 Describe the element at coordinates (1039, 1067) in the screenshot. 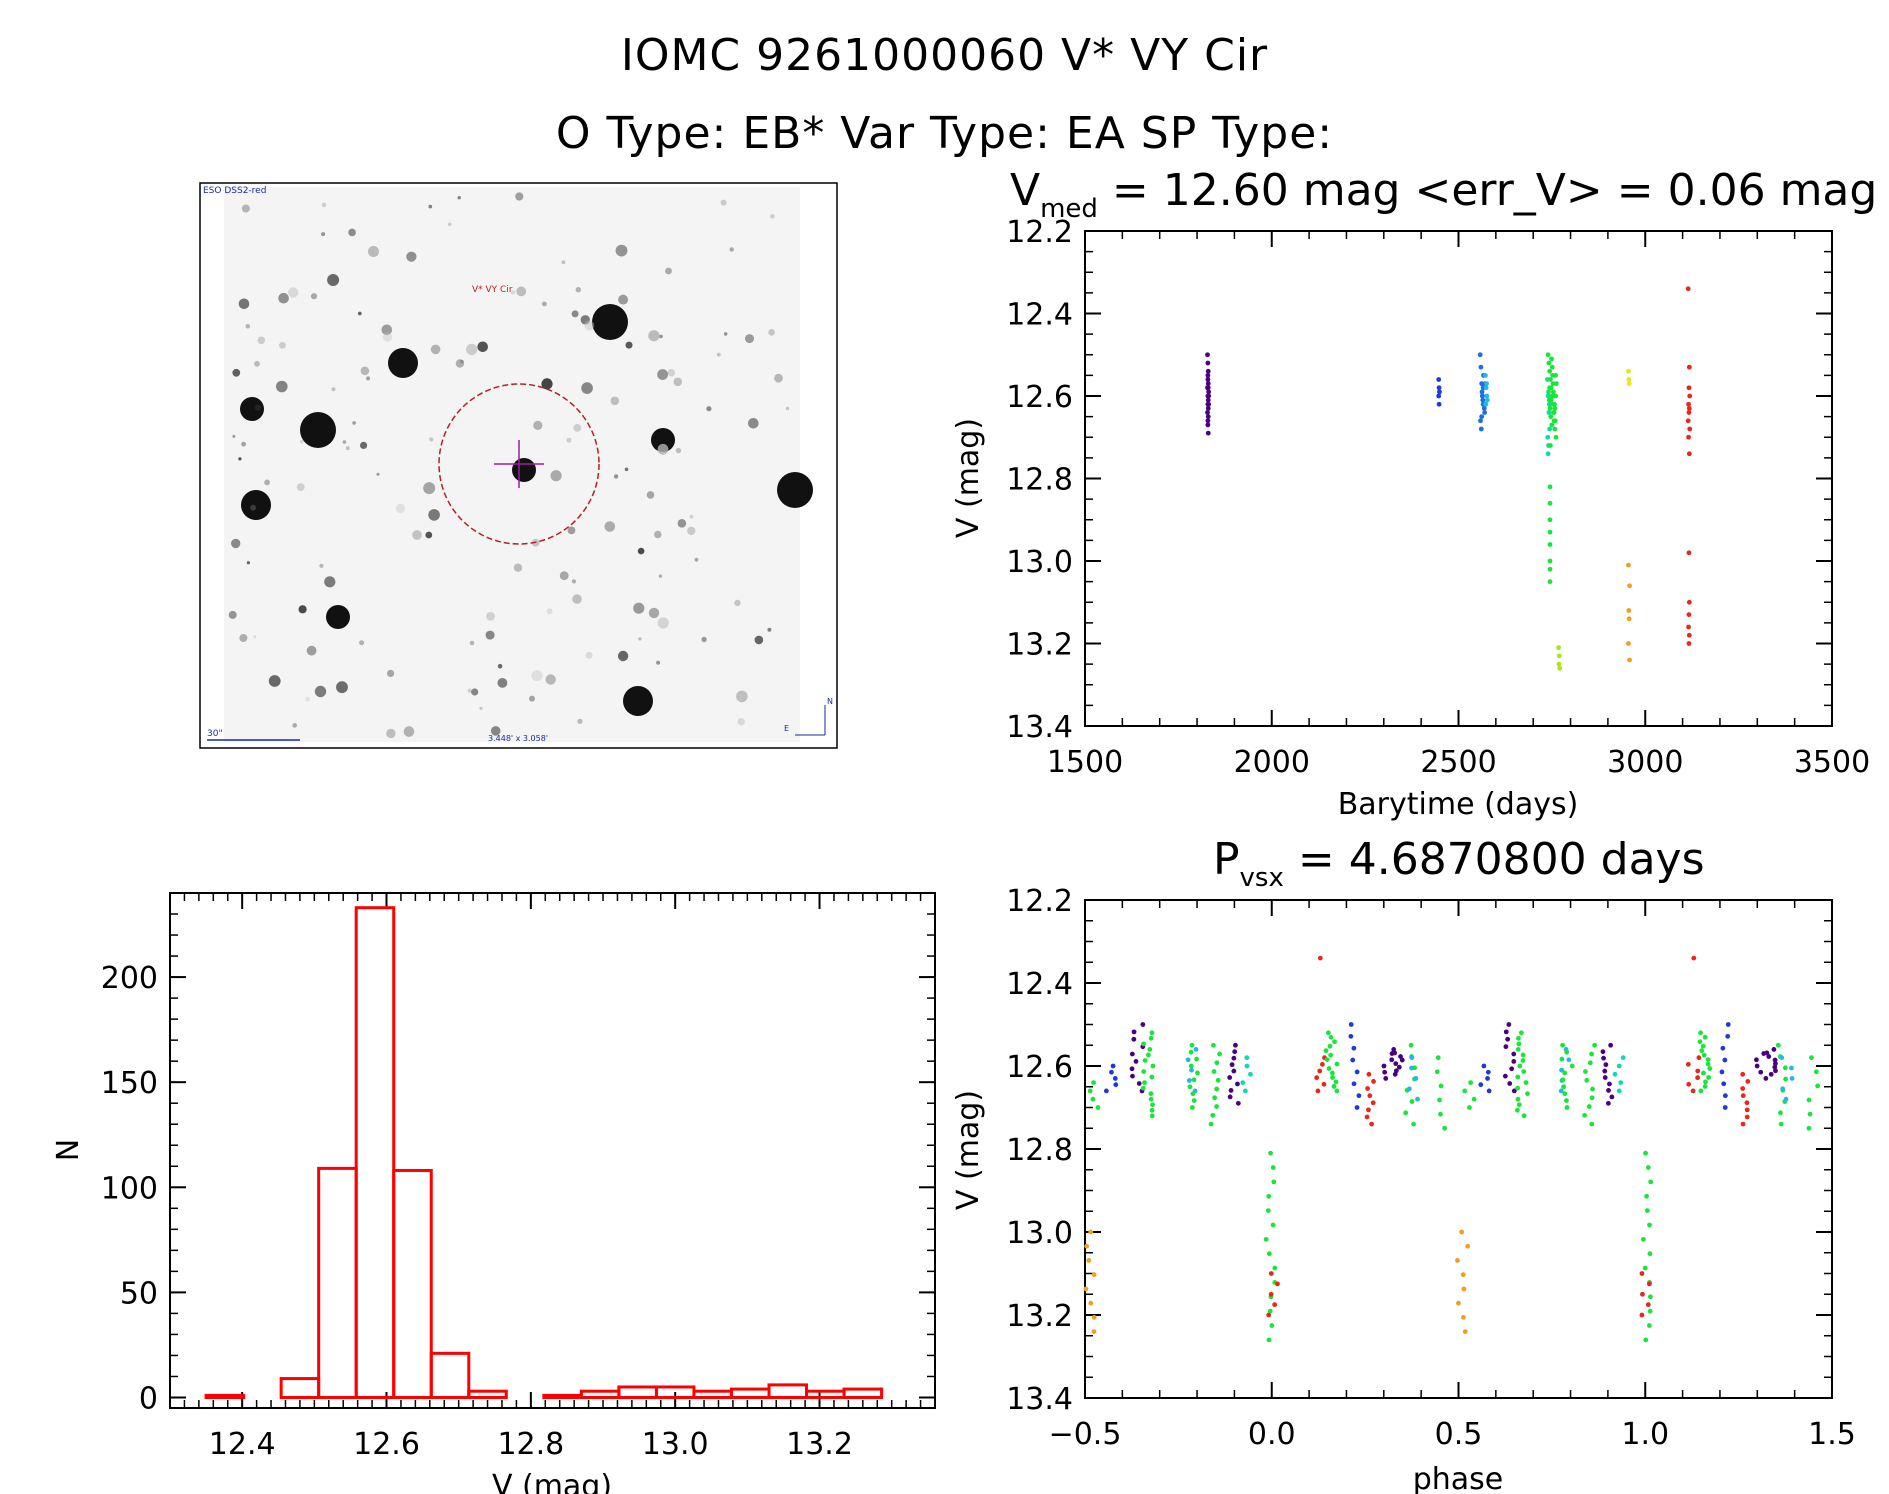

I see `phased-ytick-label: 12.6` at that location.